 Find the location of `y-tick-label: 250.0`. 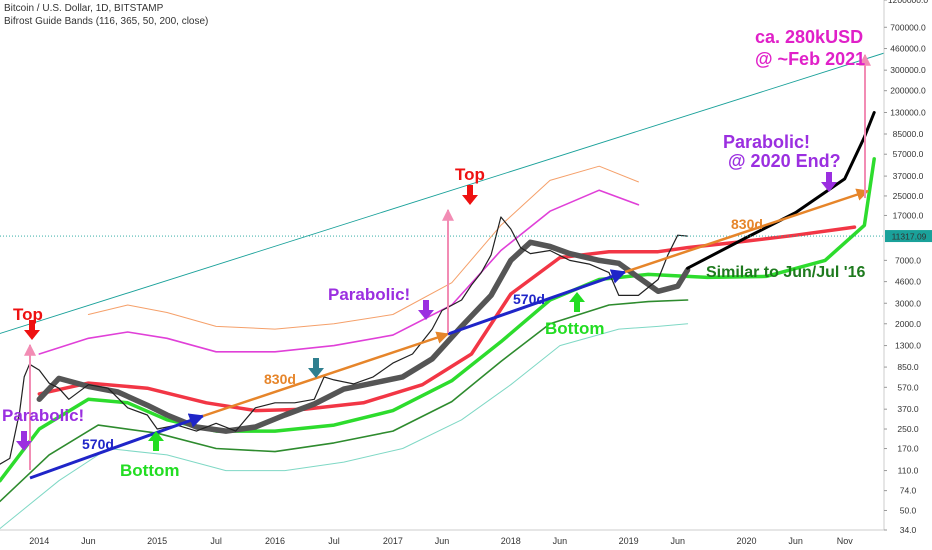

y-tick-label: 250.0 is located at coordinates (908, 429).